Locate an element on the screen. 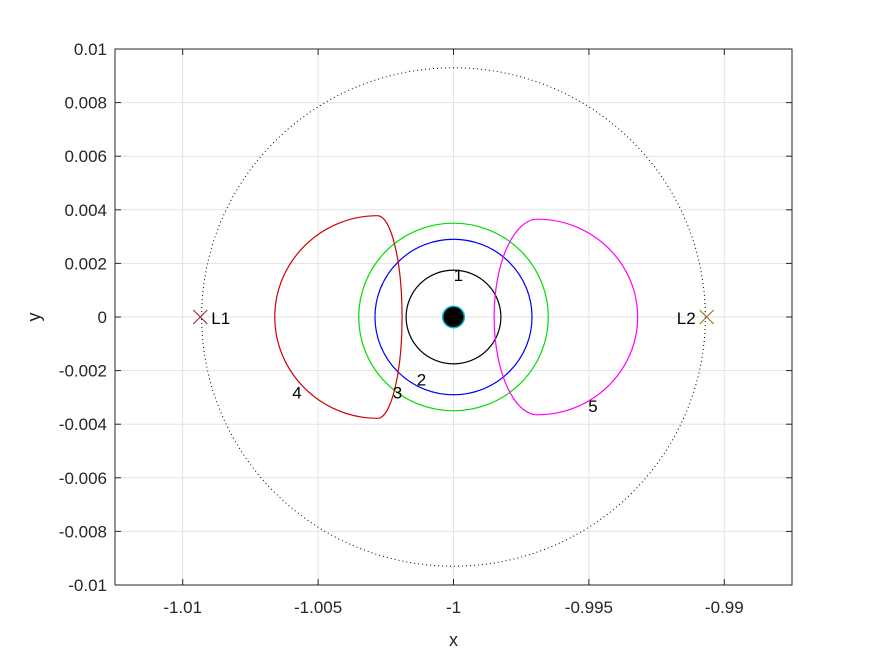 Image resolution: width=875 pixels, height=656 pixels. x-tick-label: -1.01 is located at coordinates (182, 607).